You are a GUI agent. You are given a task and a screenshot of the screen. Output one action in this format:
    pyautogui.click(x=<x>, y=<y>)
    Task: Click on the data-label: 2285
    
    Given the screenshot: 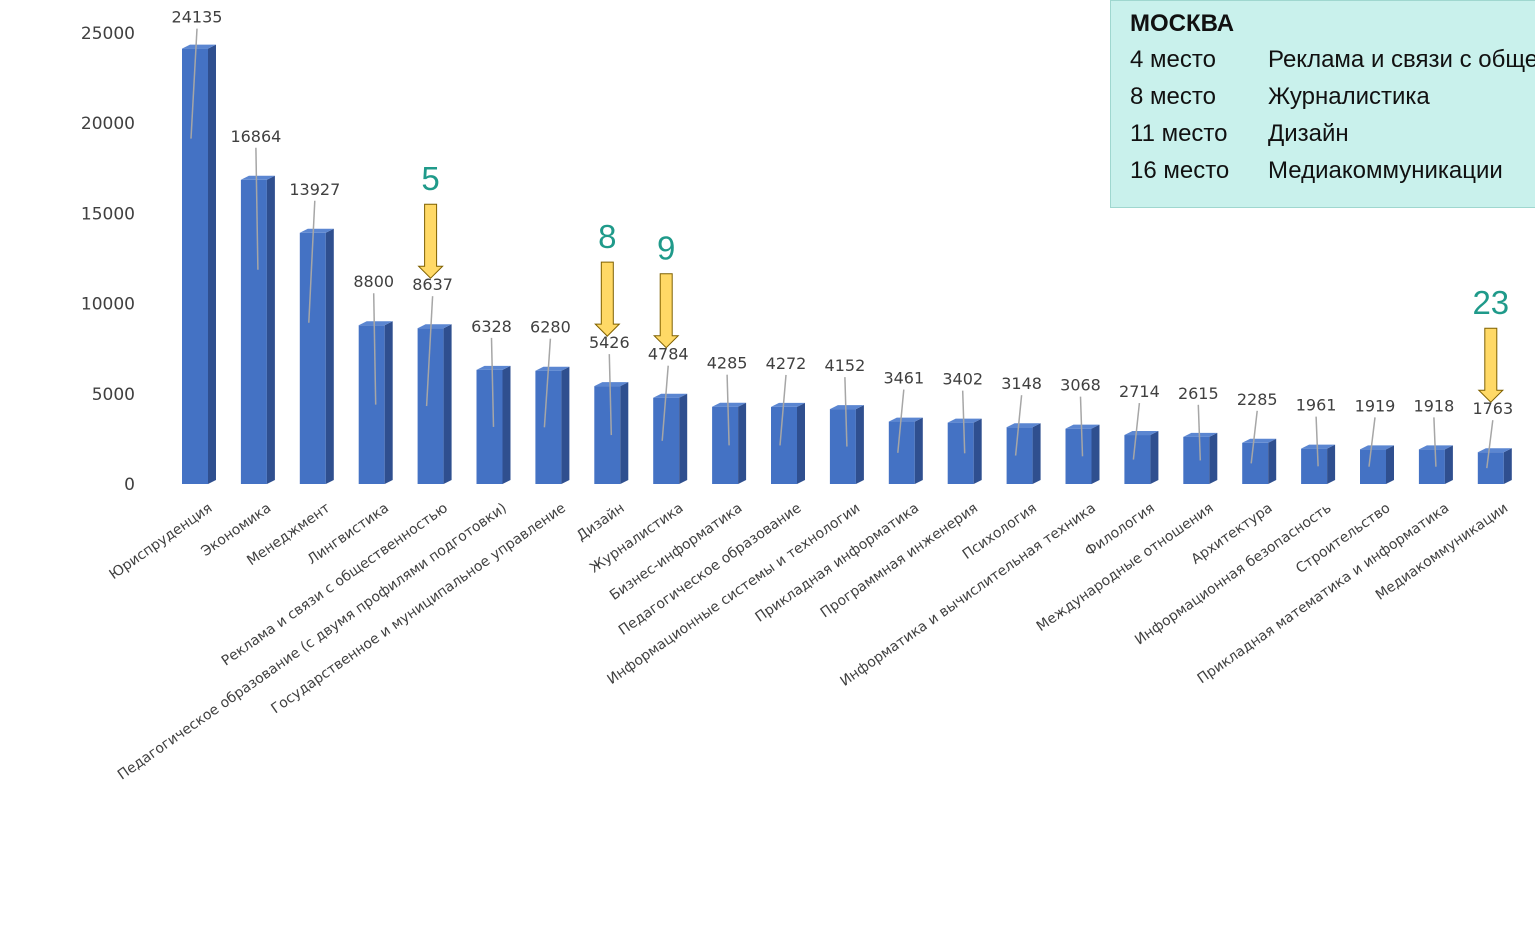 What is the action you would take?
    pyautogui.click(x=1257, y=399)
    